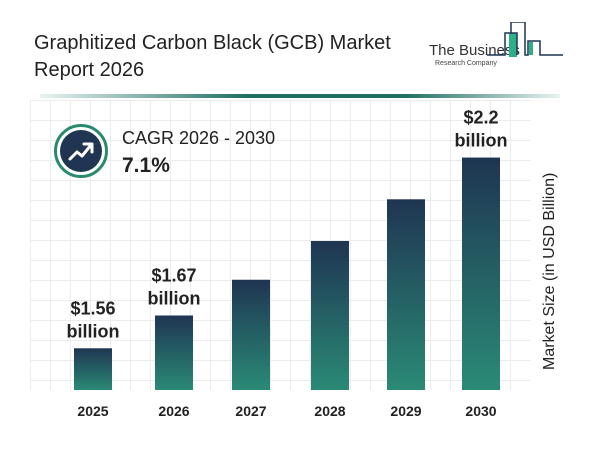  Describe the element at coordinates (480, 411) in the screenshot. I see `x-tick-label: 2030` at that location.